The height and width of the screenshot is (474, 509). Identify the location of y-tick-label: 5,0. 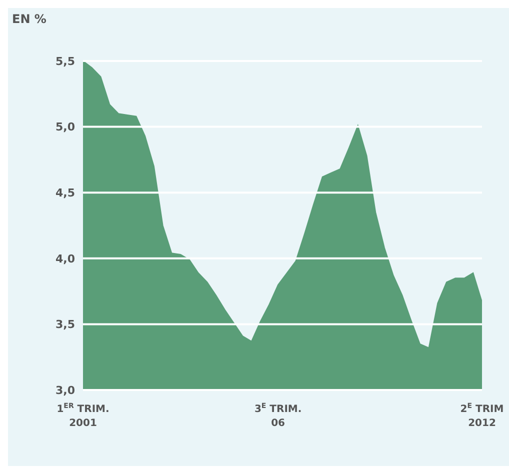
(66, 127).